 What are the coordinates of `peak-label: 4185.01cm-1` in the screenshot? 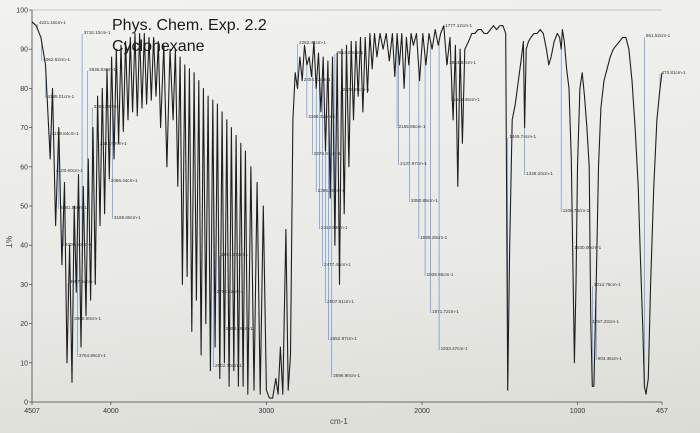 It's located at (60, 96).